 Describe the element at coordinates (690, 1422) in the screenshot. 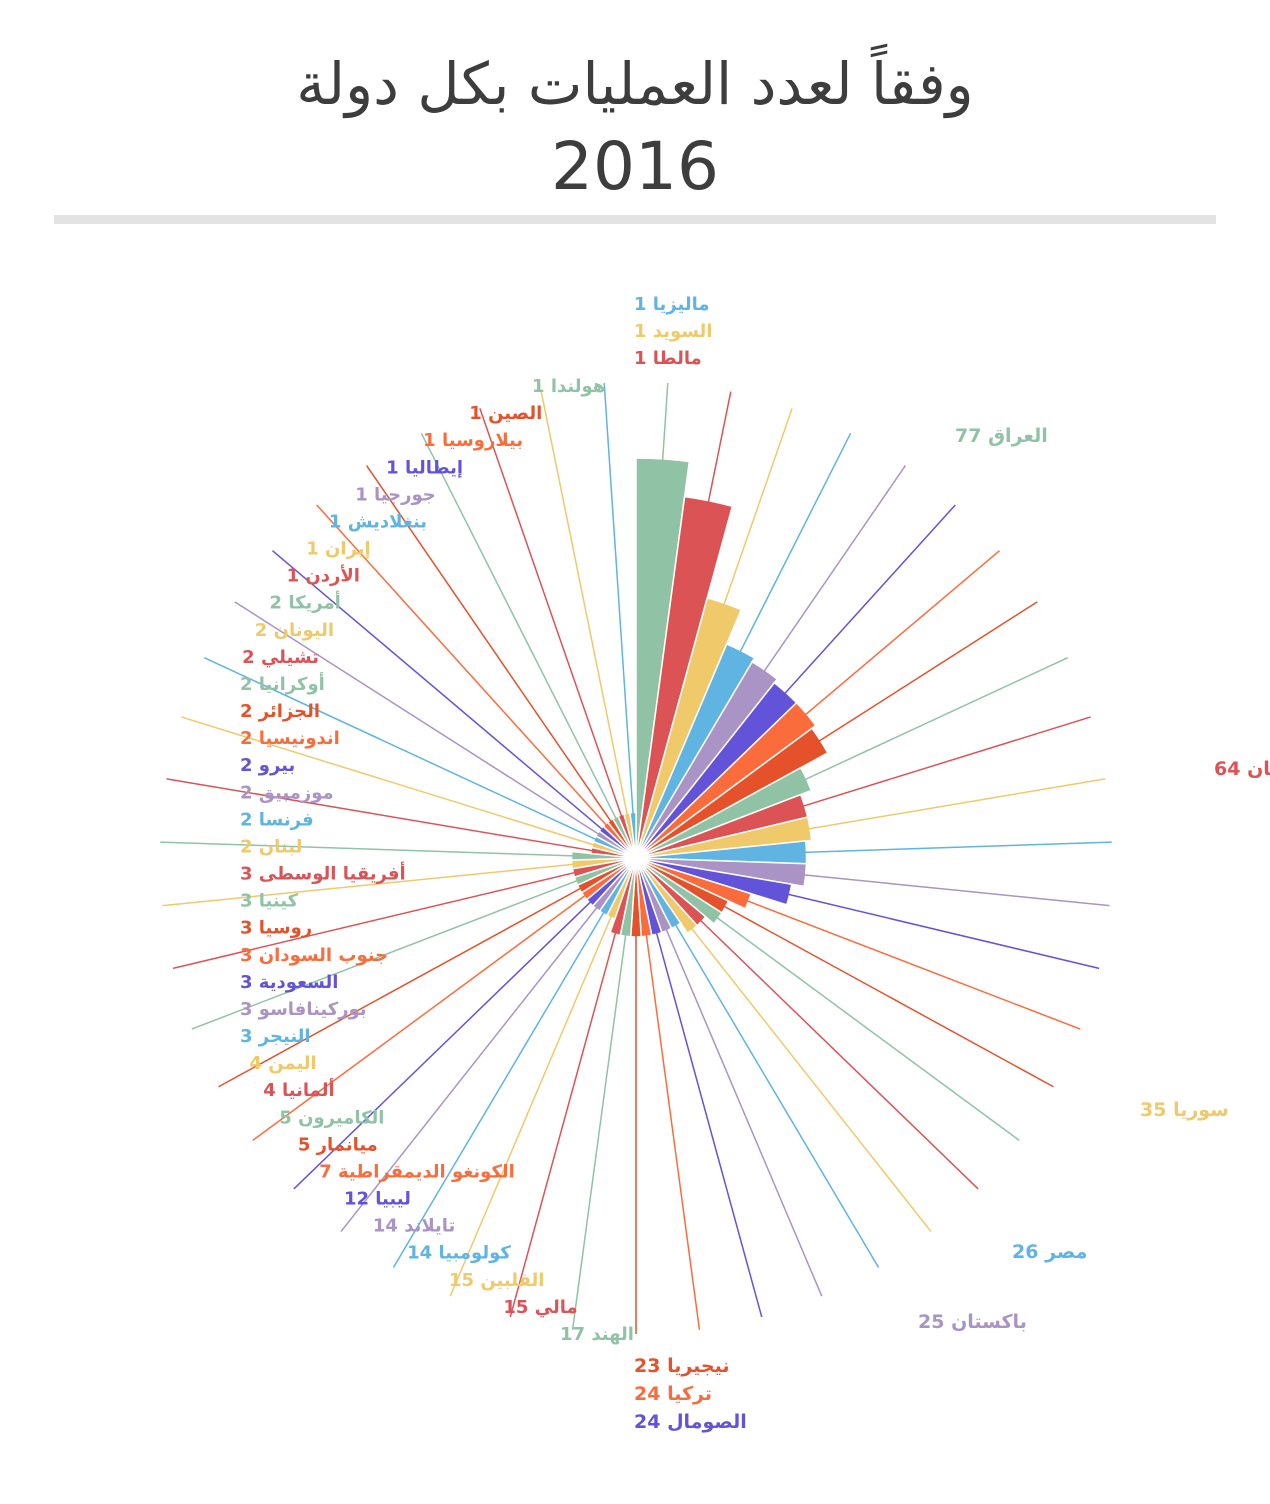

I see `data-label-5: الصومال 24` at that location.